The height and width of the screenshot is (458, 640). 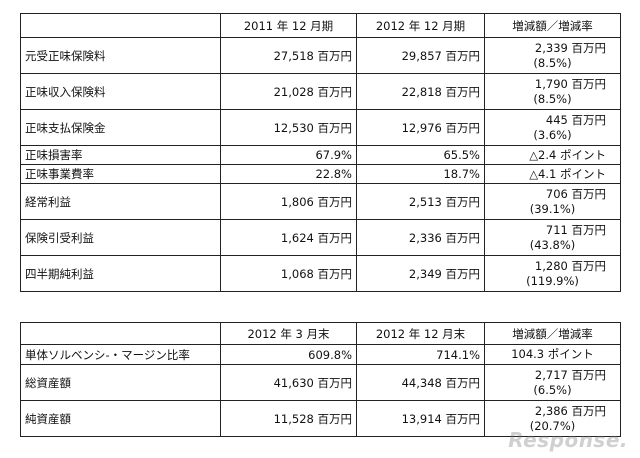 What do you see at coordinates (420, 382) in the screenshot?
I see `value-curr: 44,348 百万円` at bounding box center [420, 382].